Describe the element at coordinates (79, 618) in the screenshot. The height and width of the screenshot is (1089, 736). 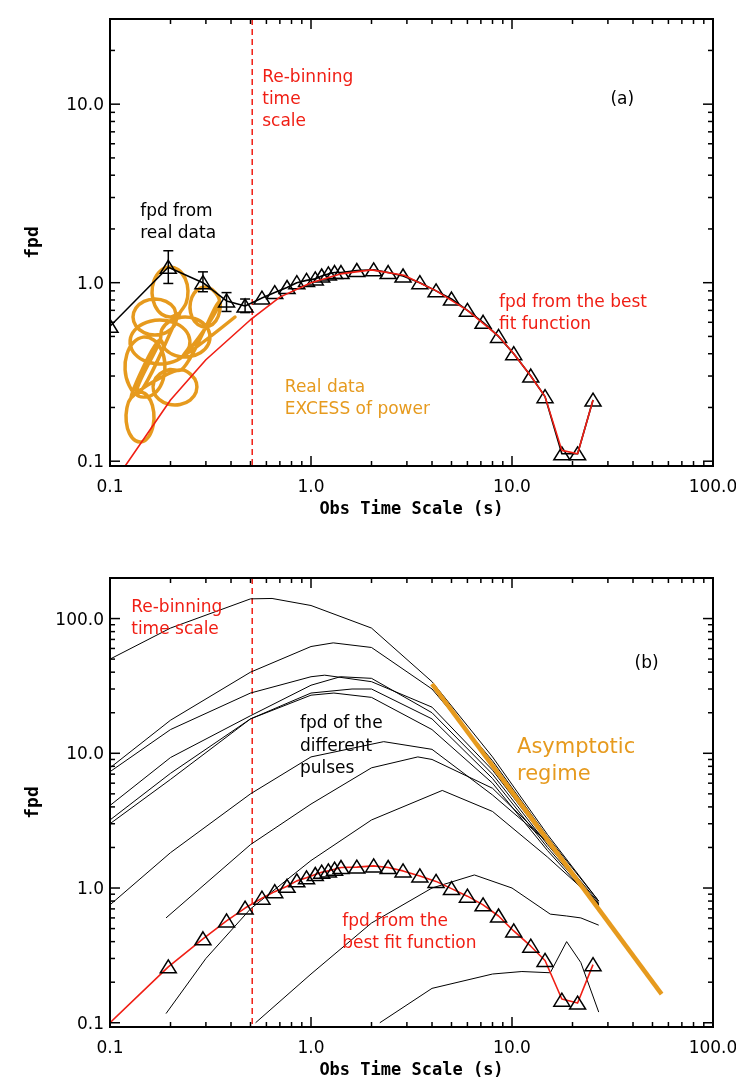
I see `y-tick-label: 100.0` at that location.